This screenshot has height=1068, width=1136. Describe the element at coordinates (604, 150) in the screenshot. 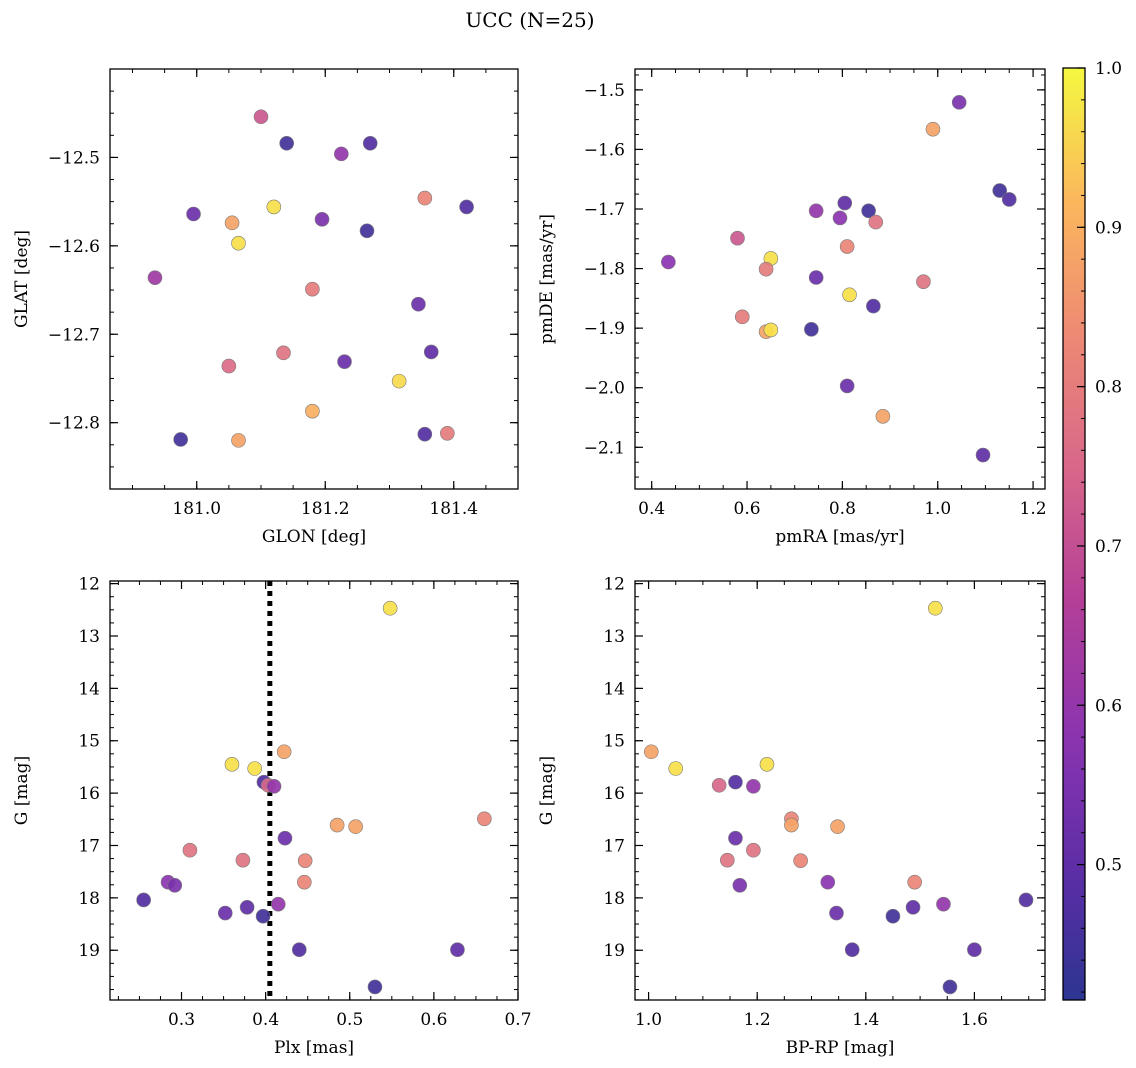

I see `y-tick-label: −1.6` at that location.